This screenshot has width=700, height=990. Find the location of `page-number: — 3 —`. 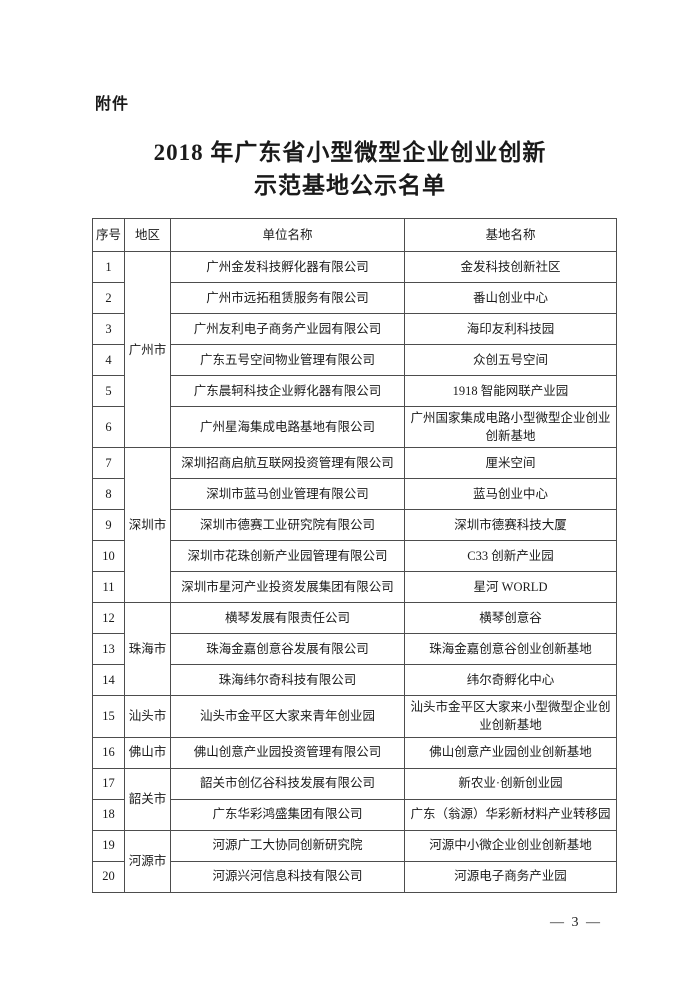

page-number: — 3 — is located at coordinates (576, 922).